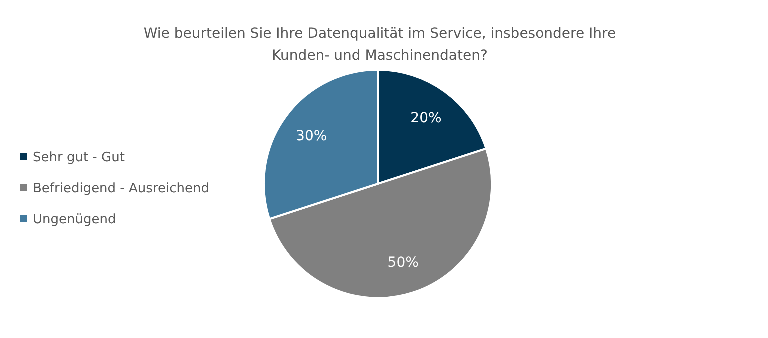 Image resolution: width=768 pixels, height=338 pixels. Describe the element at coordinates (312, 136) in the screenshot. I see `data-label: 30%` at that location.